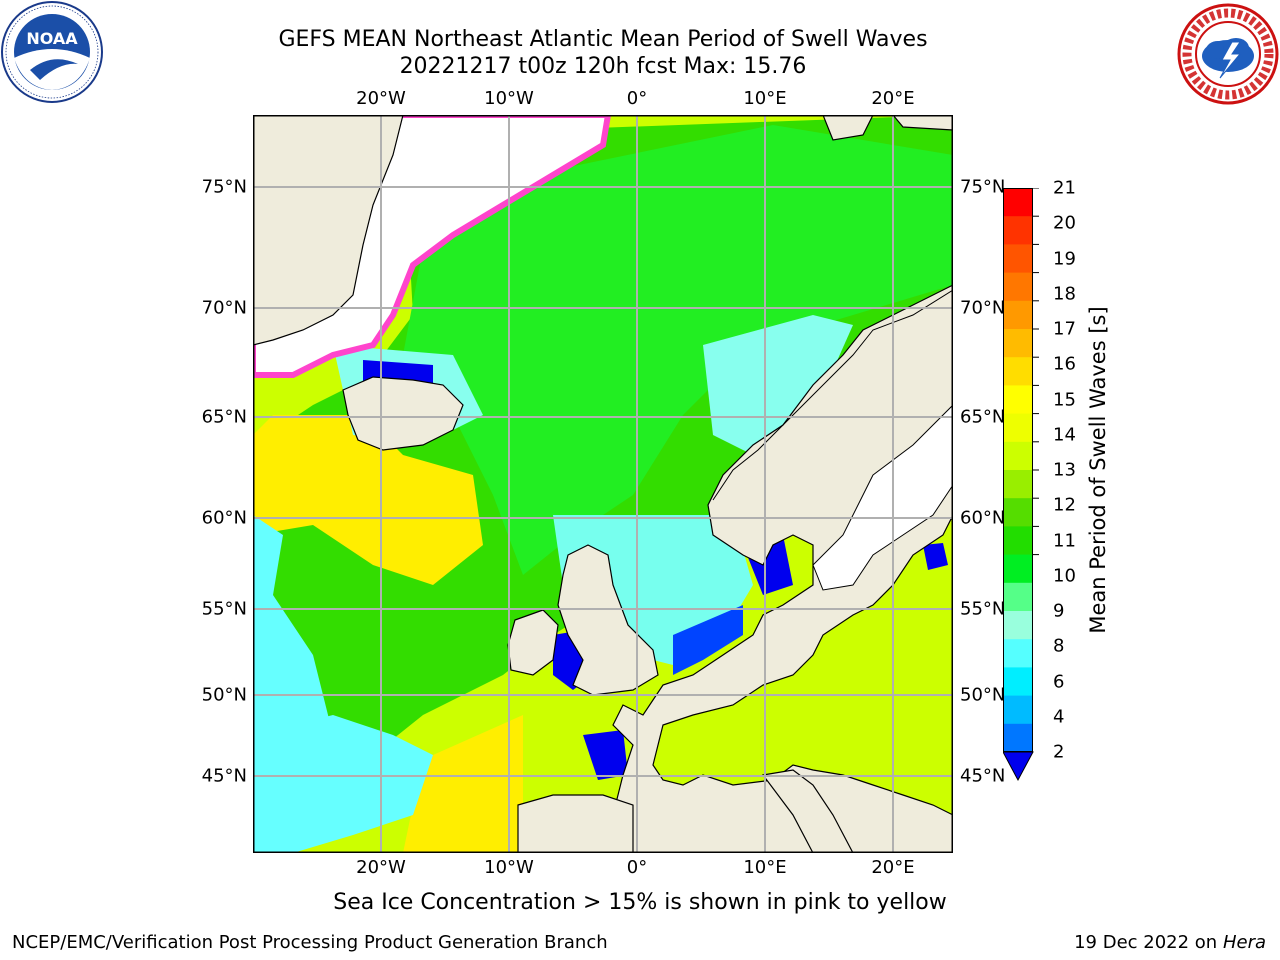  Describe the element at coordinates (983, 518) in the screenshot. I see `lat-label-right-60n: 60°N` at that location.